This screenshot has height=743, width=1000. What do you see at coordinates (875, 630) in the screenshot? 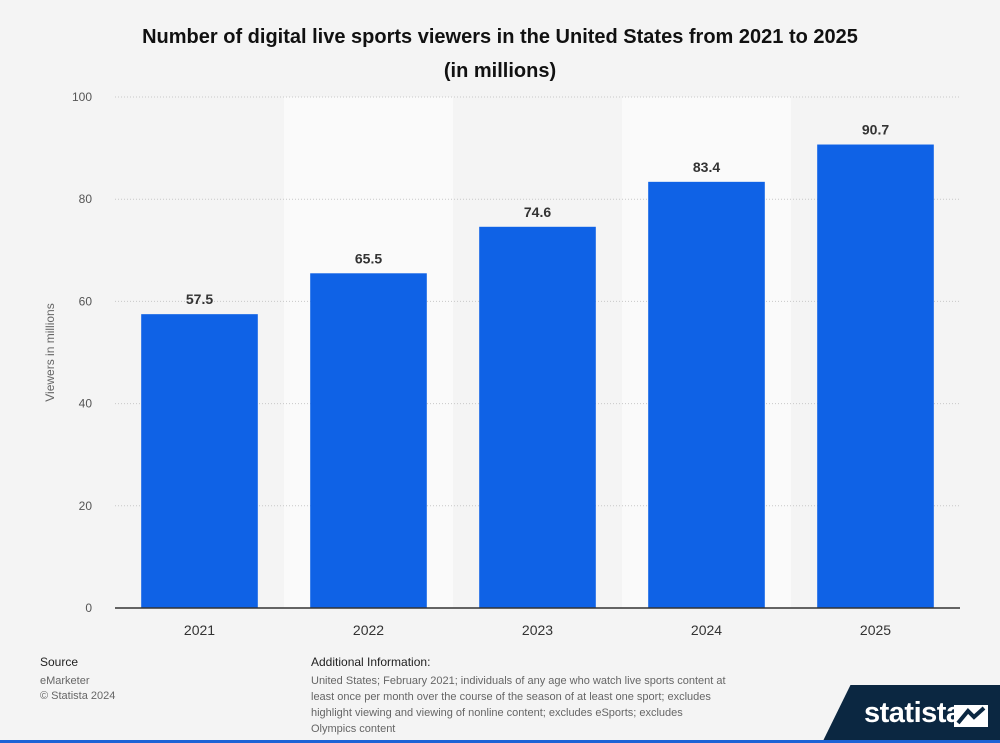
I see `x-tick-label: 2025` at bounding box center [875, 630].